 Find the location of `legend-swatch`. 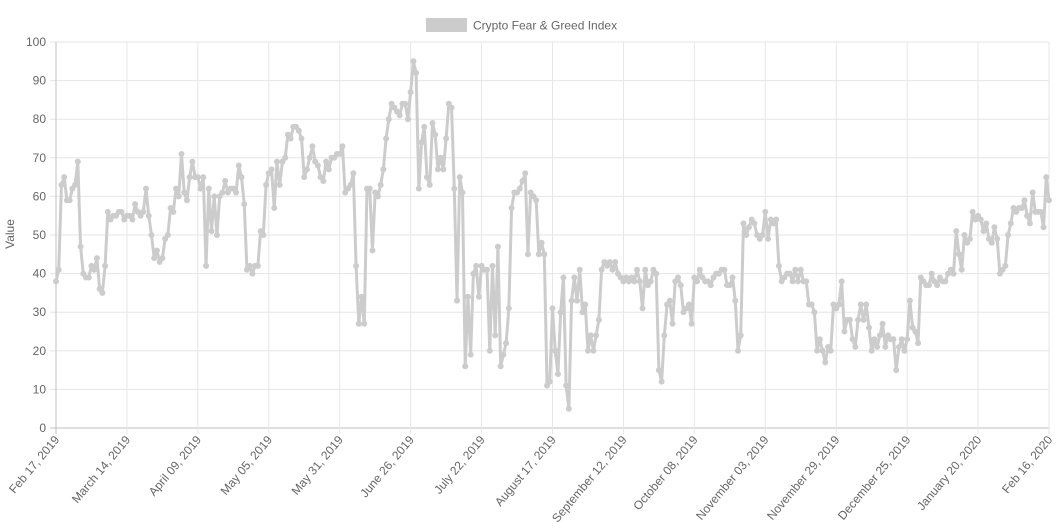

legend-swatch is located at coordinates (446, 25).